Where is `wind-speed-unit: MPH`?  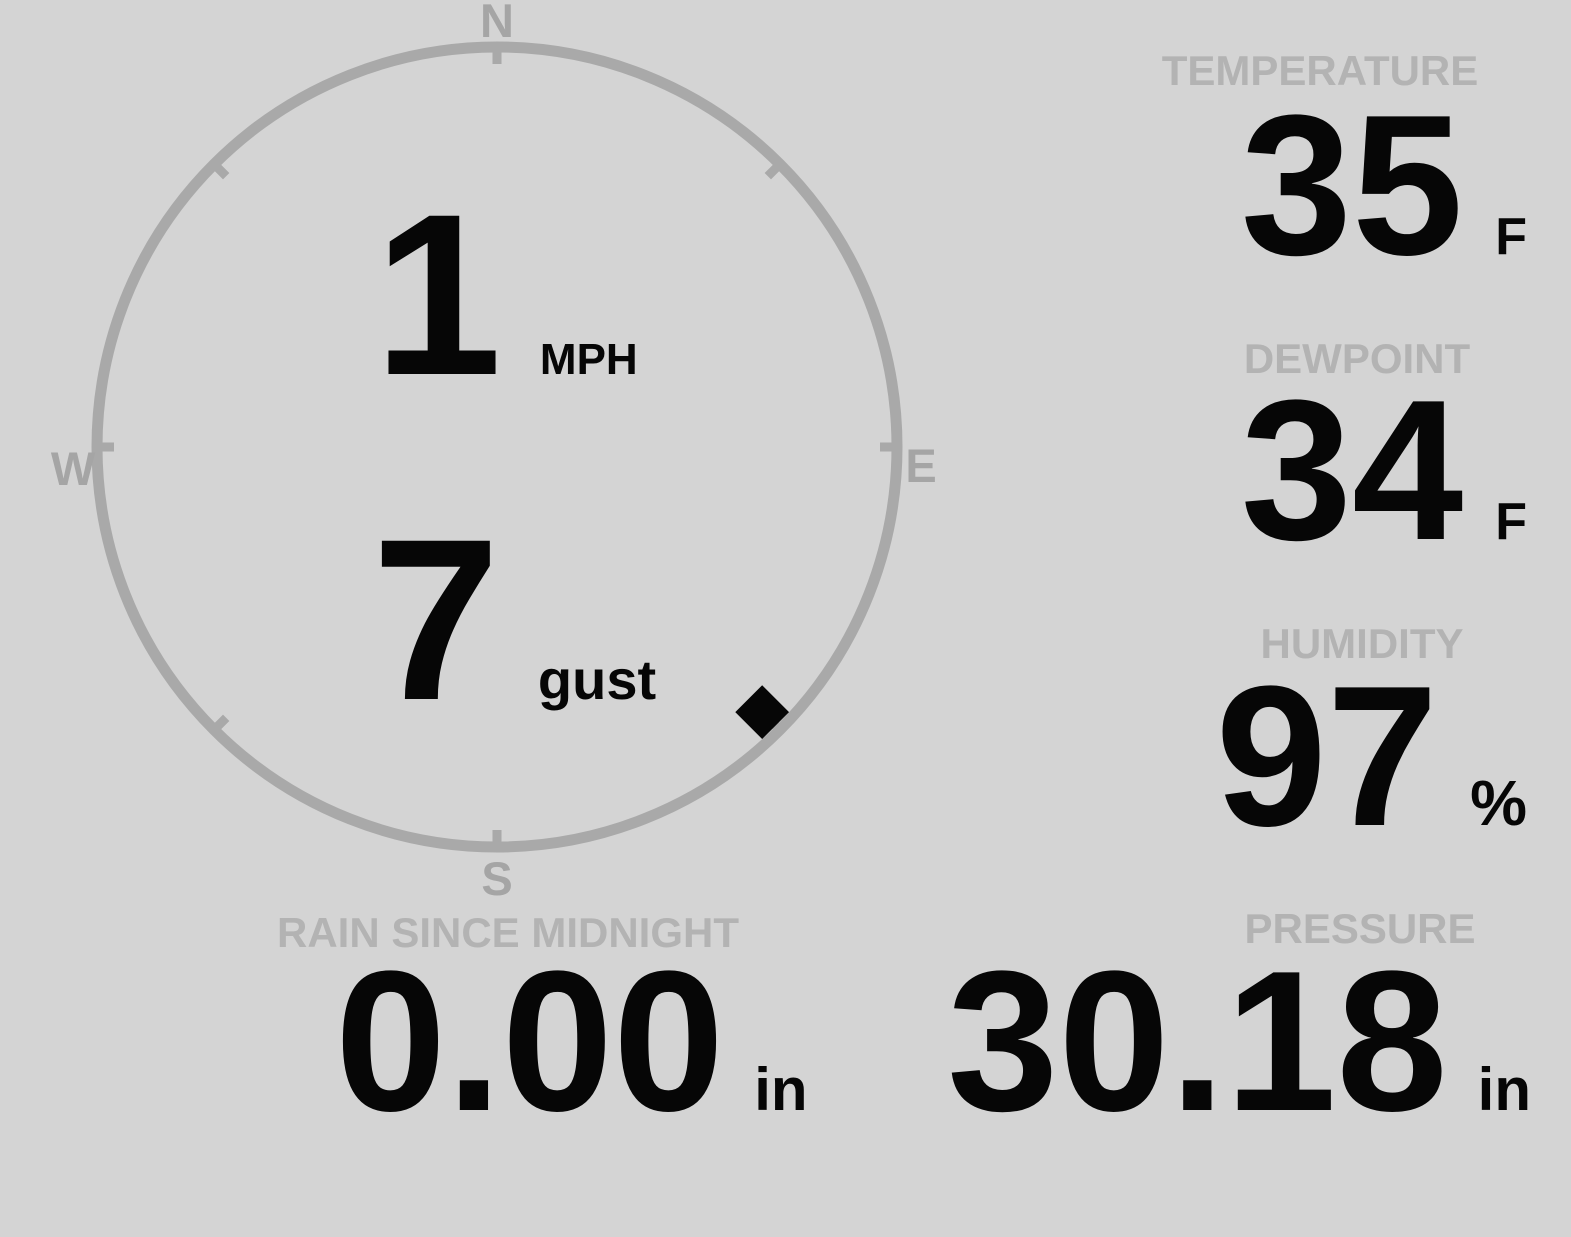 wind-speed-unit: MPH is located at coordinates (588, 359).